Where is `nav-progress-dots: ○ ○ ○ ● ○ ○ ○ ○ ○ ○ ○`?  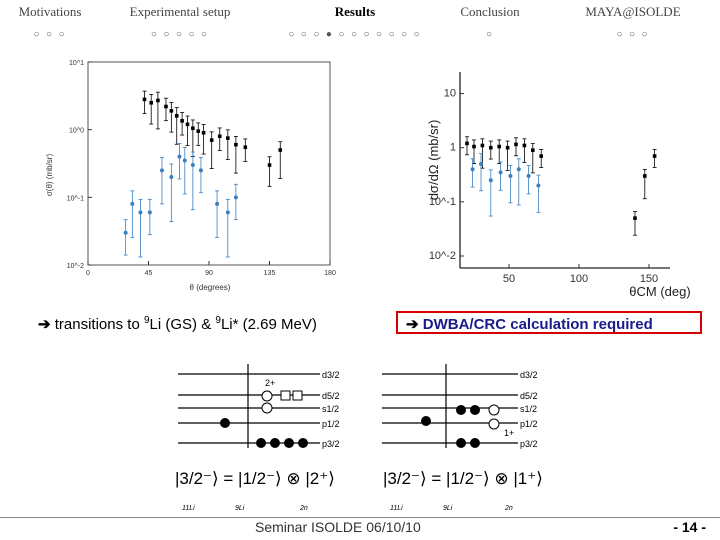 nav-progress-dots: ○ ○ ○ ● ○ ○ ○ ○ ○ ○ ○ is located at coordinates (355, 34).